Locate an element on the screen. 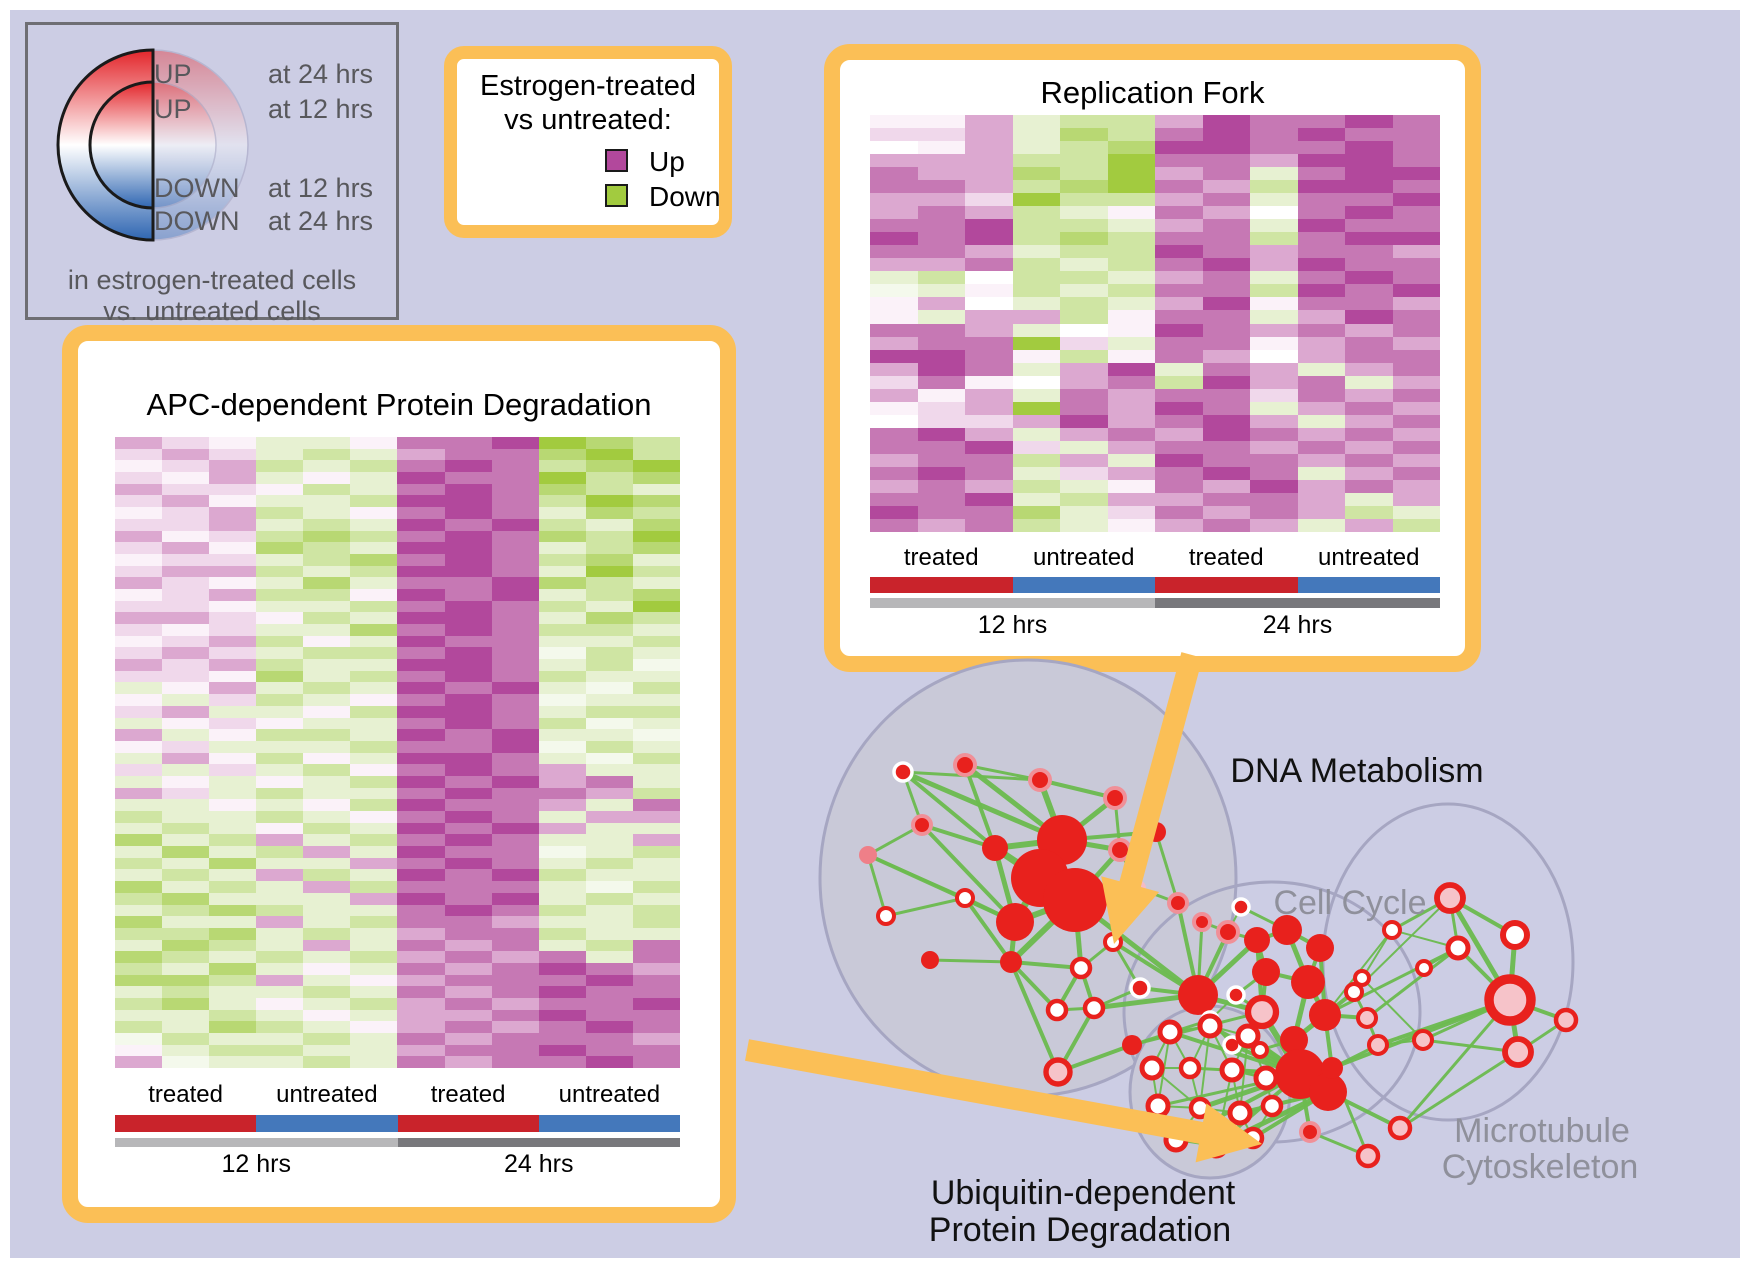 Image resolution: width=1750 pixels, height=1279 pixels. up-label: Up is located at coordinates (667, 161).